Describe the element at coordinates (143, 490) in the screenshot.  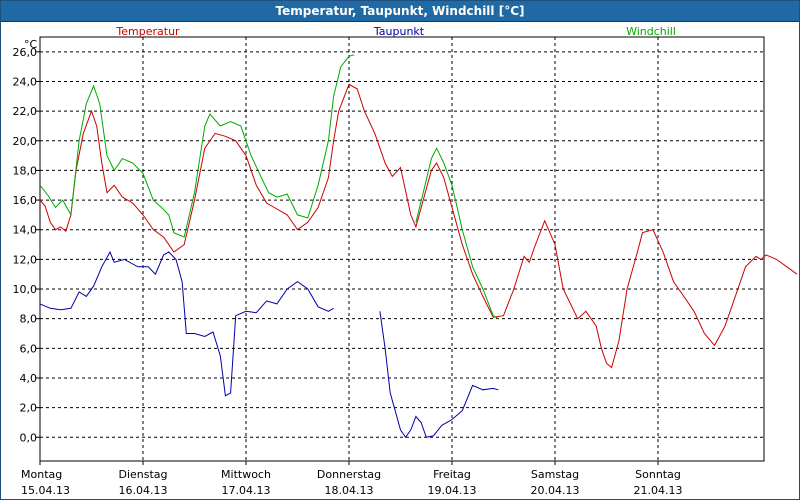
I see `x-tick-date: 16.04.13` at that location.